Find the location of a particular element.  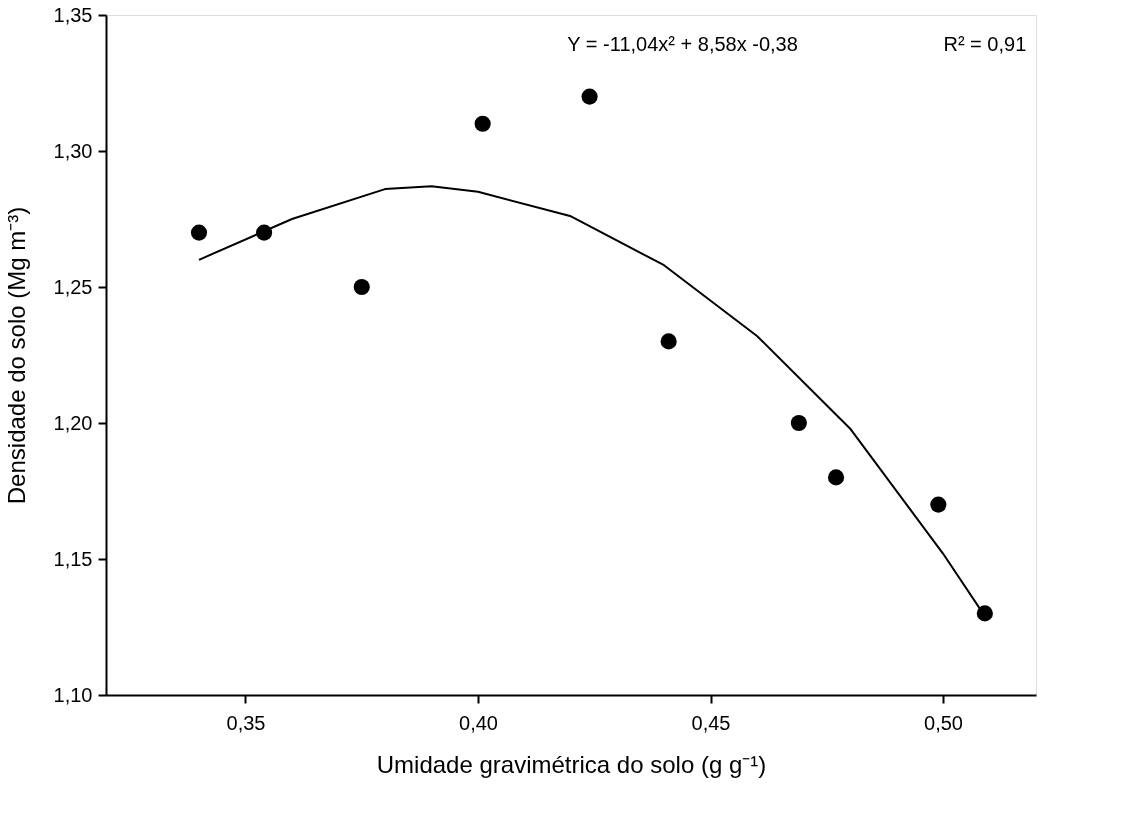

x-tick-label: 0,35 is located at coordinates (246, 722).